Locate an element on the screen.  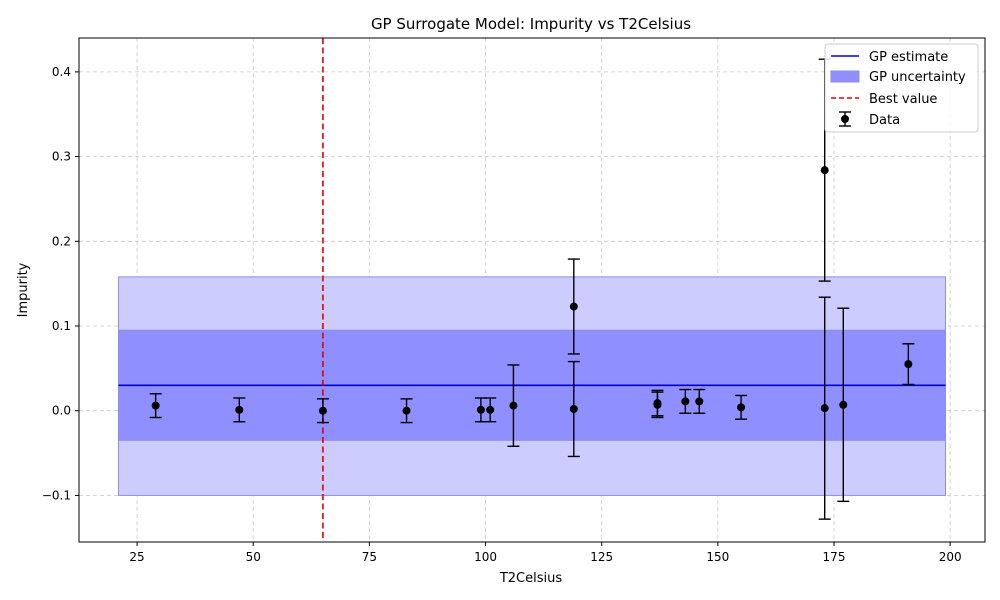
legend-gp-uncertainty-swatch is located at coordinates (845, 76).